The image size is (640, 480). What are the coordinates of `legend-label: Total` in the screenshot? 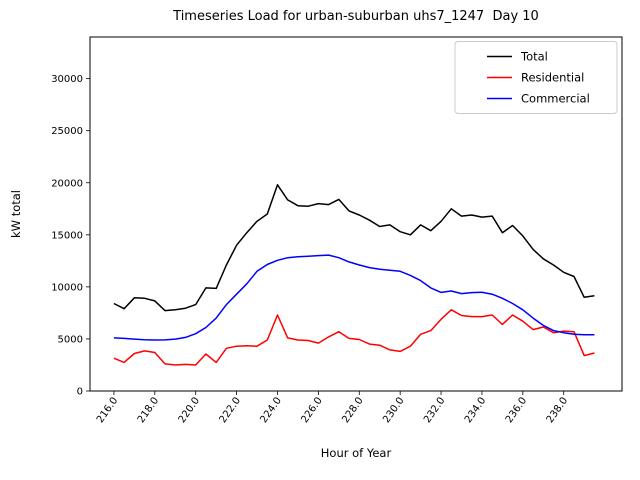 It's located at (534, 57).